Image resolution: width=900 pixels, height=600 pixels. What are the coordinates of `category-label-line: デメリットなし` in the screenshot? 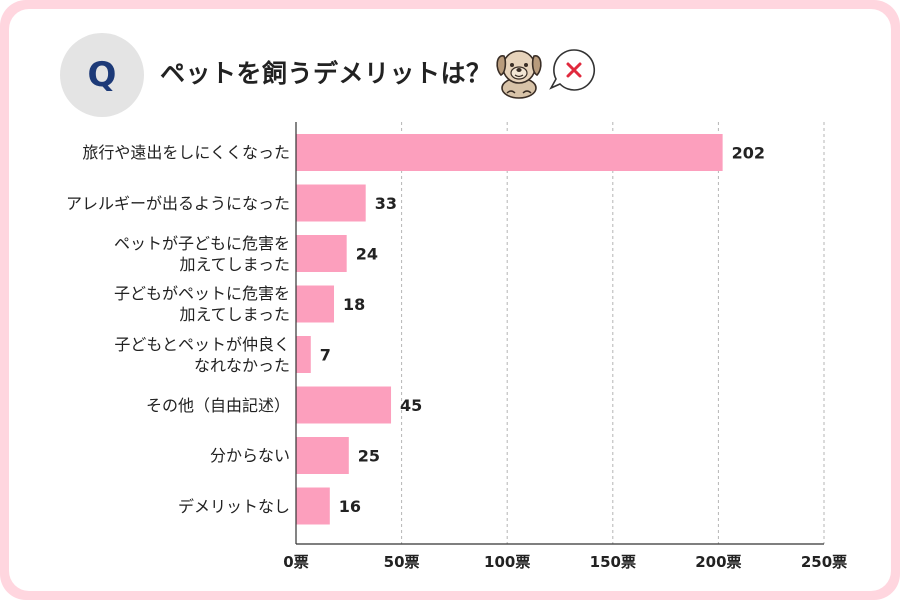 It's located at (233, 506).